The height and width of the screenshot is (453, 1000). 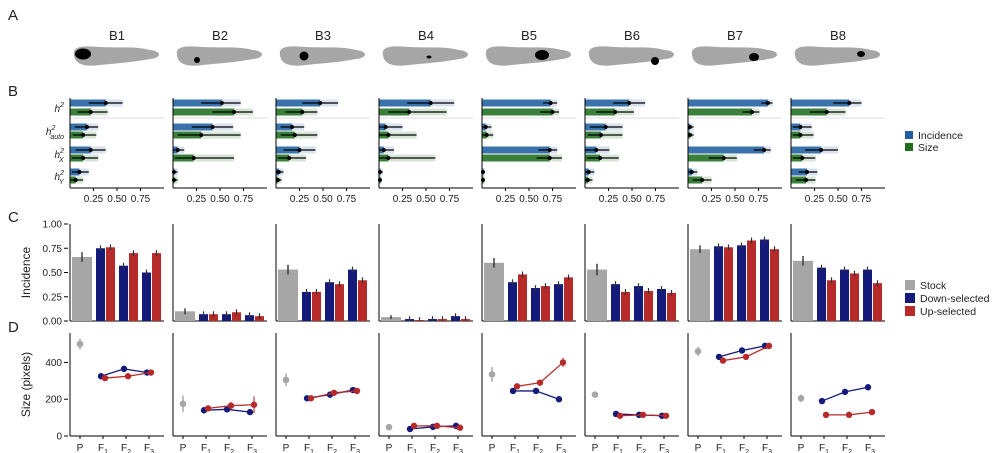 I want to click on y-tick-label: 1.00, so click(x=53, y=225).